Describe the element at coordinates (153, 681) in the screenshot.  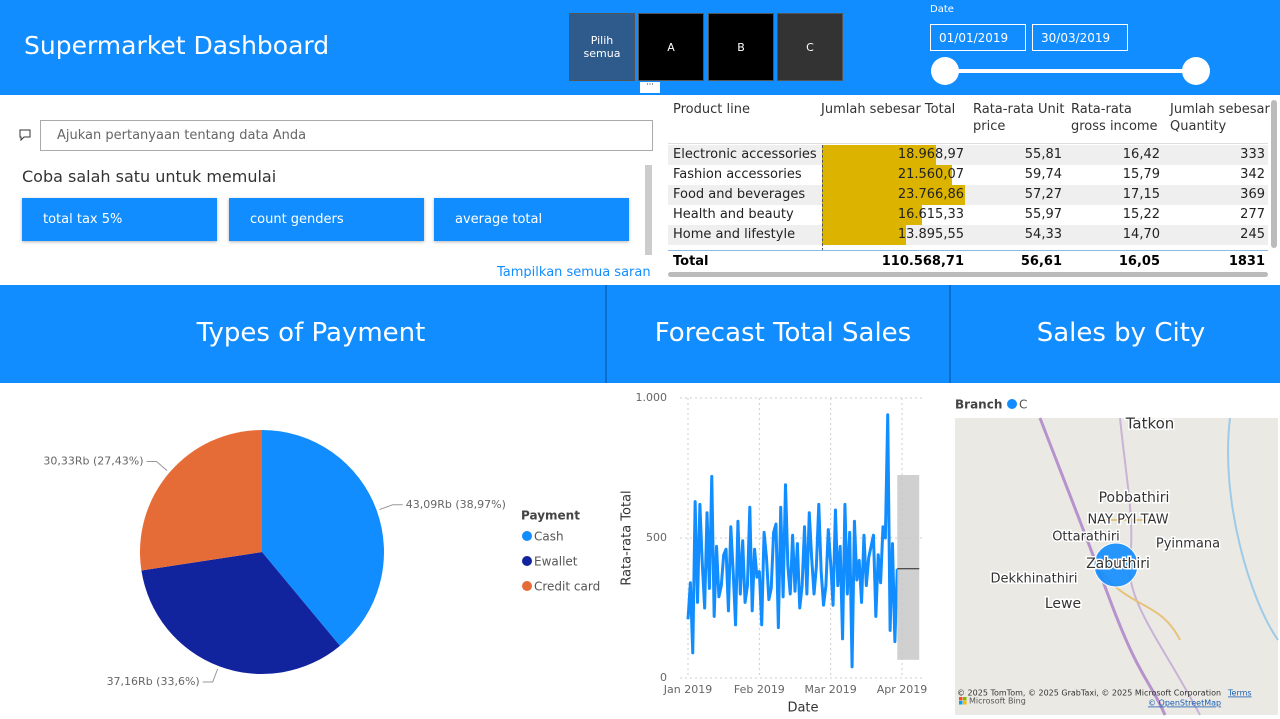
I see `data-label: 37,16Rb (33,6%)` at that location.